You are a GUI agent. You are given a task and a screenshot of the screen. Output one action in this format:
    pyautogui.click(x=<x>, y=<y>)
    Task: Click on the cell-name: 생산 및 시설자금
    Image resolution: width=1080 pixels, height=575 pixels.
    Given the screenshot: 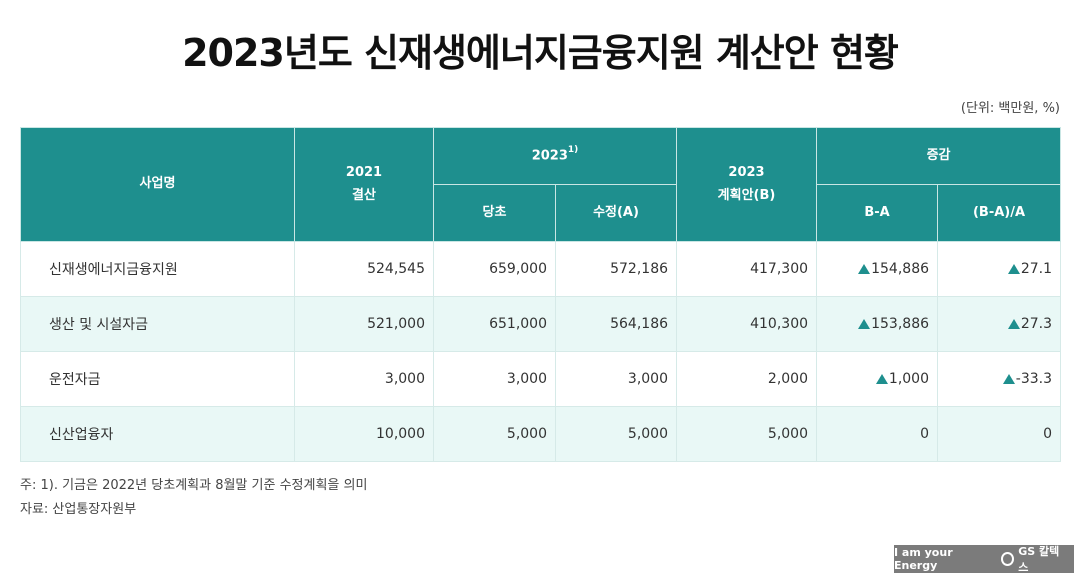 What is the action you would take?
    pyautogui.click(x=157, y=324)
    